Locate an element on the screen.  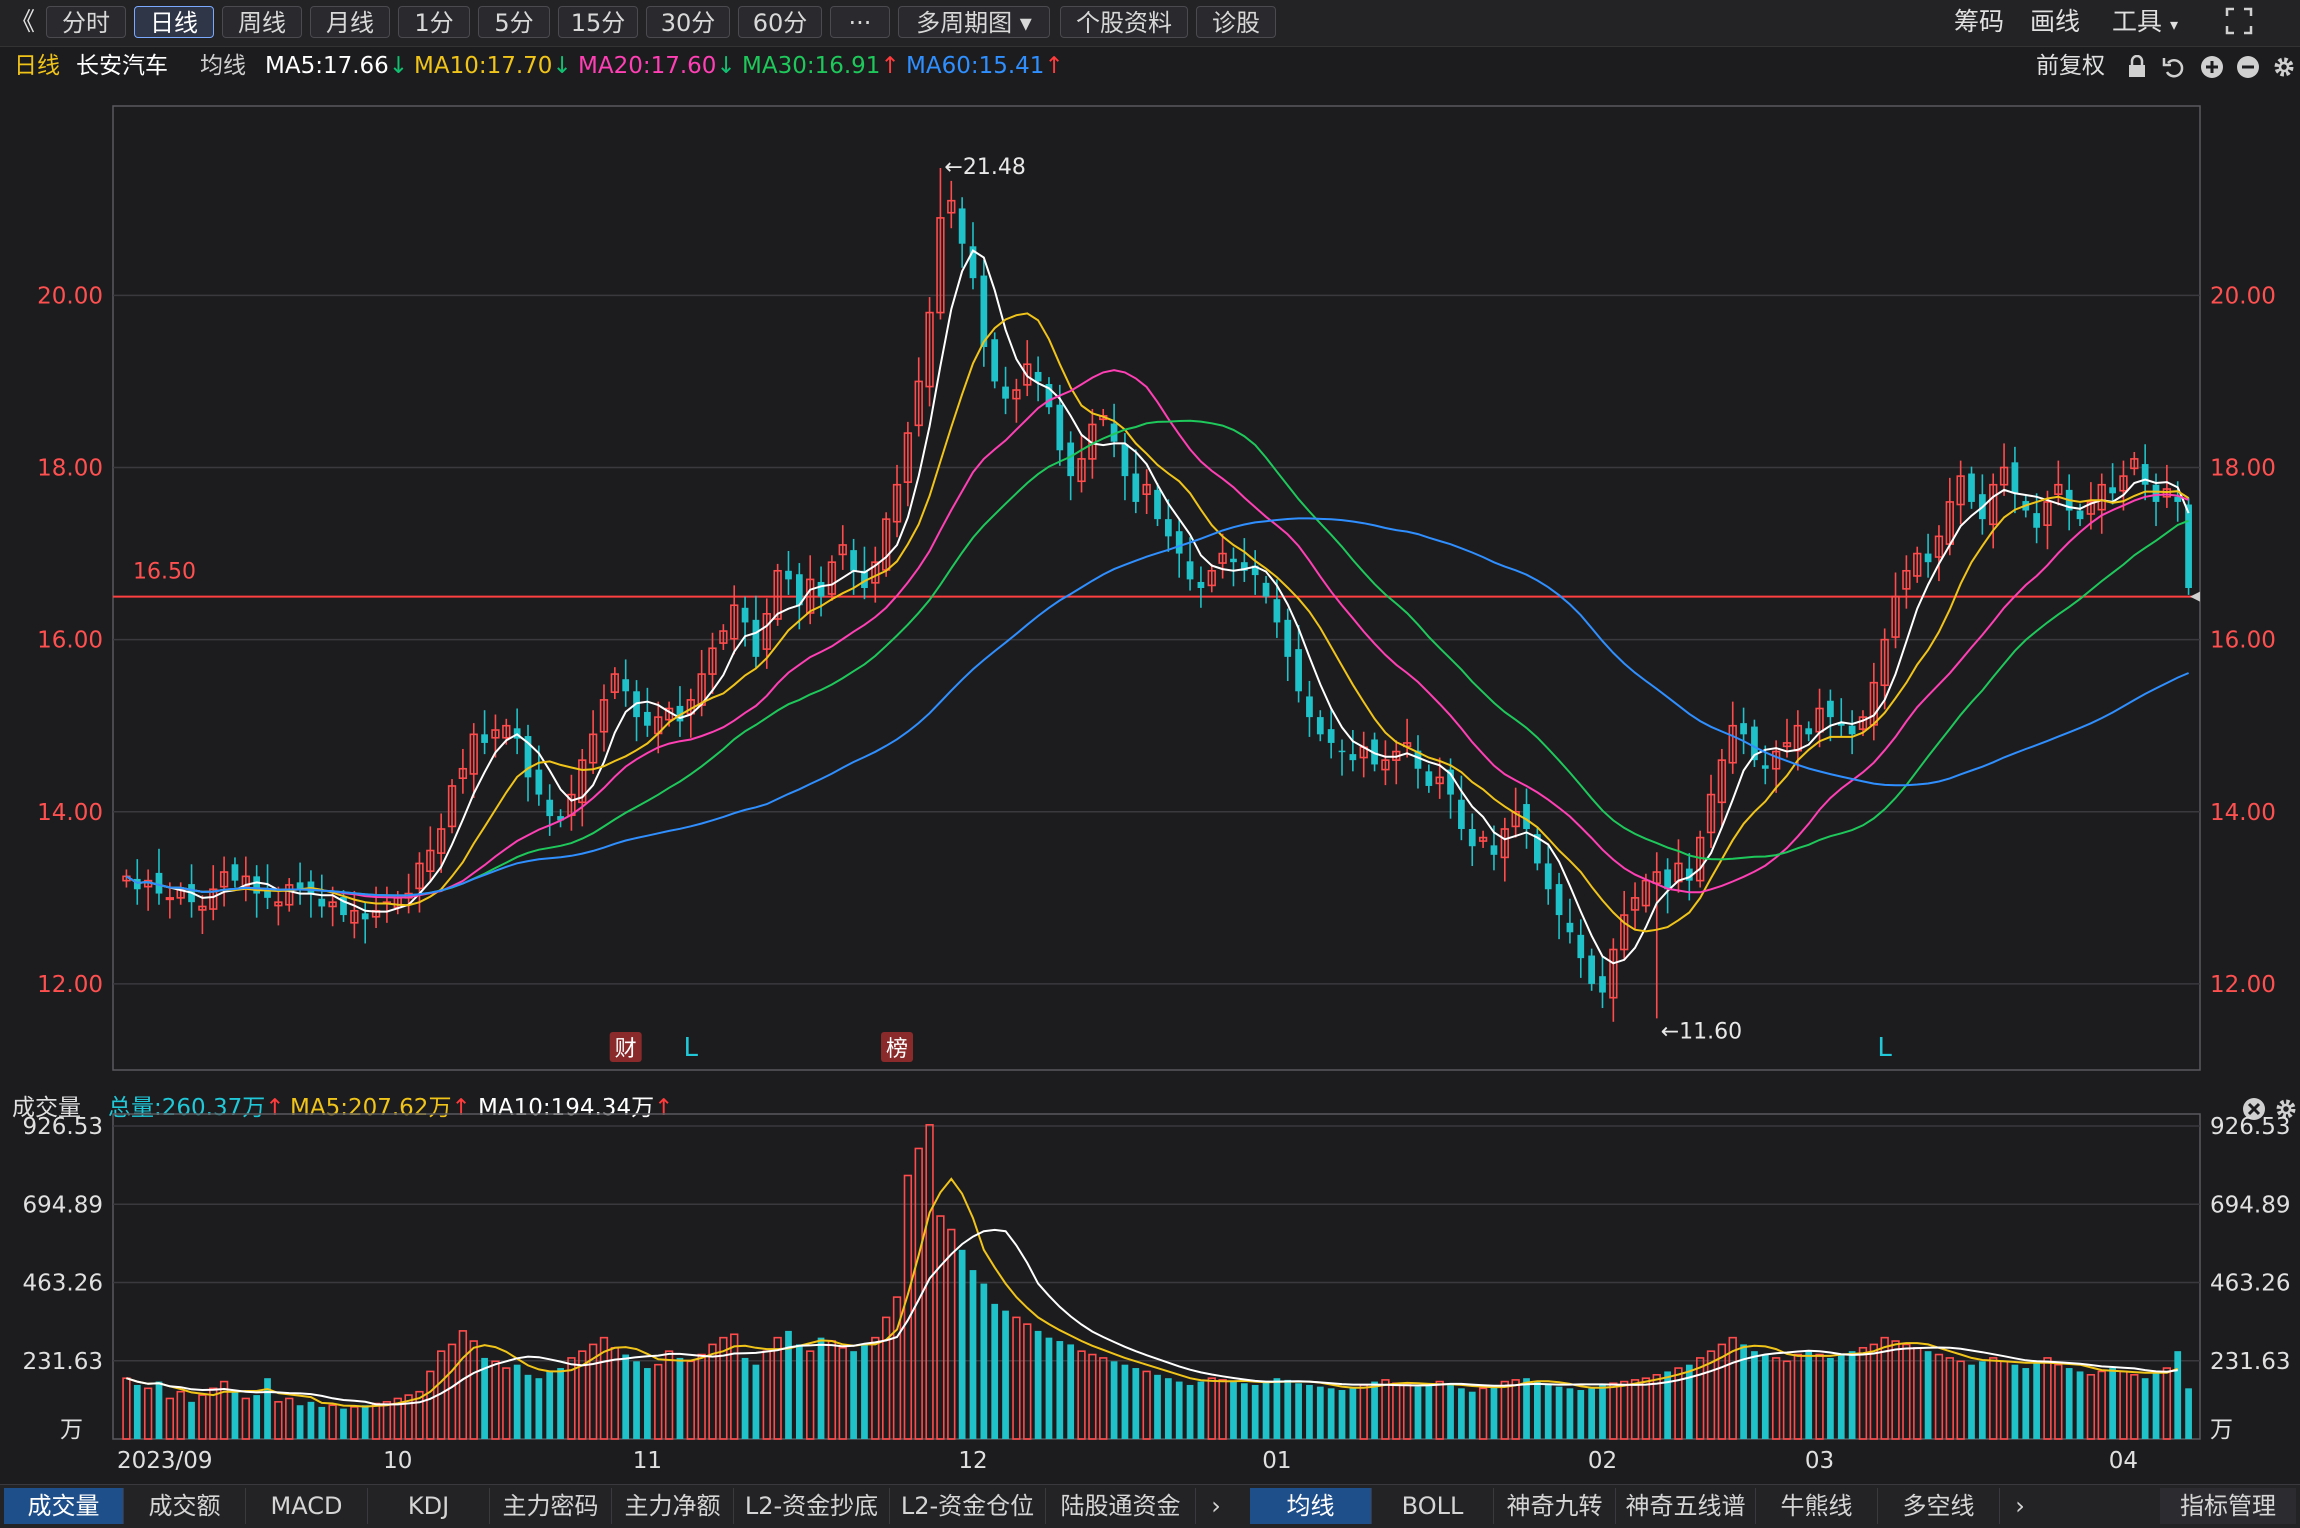
tab-volume: 成交量 is located at coordinates (64, 1506).